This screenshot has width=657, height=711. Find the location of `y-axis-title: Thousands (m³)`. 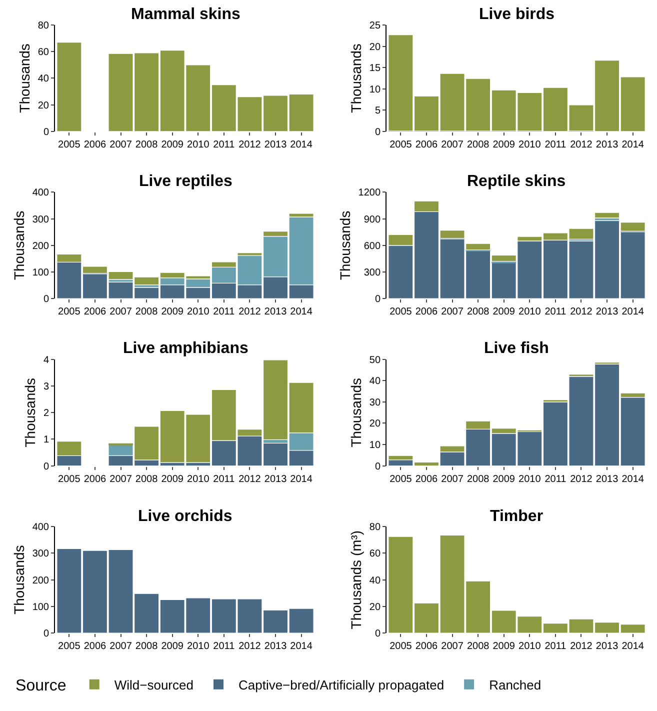

y-axis-title: Thousands (m³) is located at coordinates (356, 580).